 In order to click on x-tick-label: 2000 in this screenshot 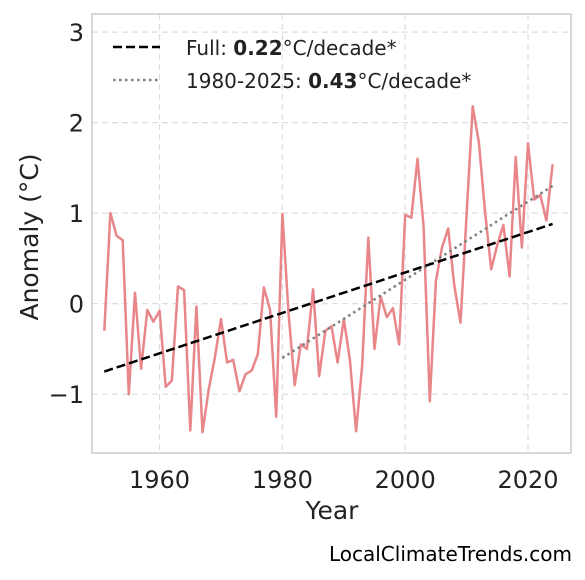, I will do `click(405, 480)`.